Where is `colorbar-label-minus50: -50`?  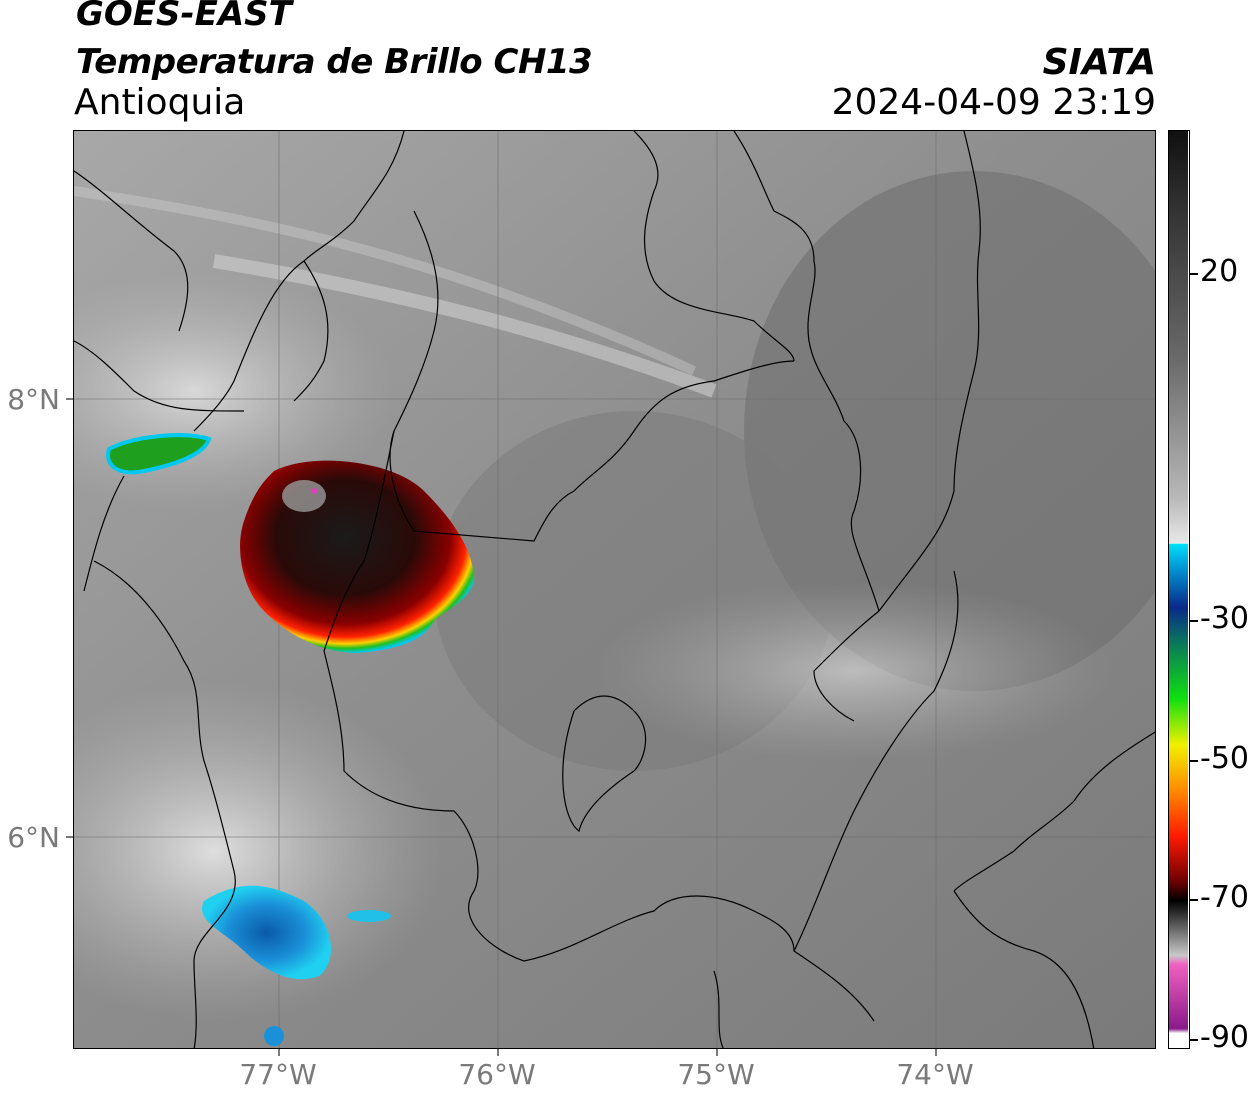
colorbar-label-minus50: -50 is located at coordinates (1224, 758).